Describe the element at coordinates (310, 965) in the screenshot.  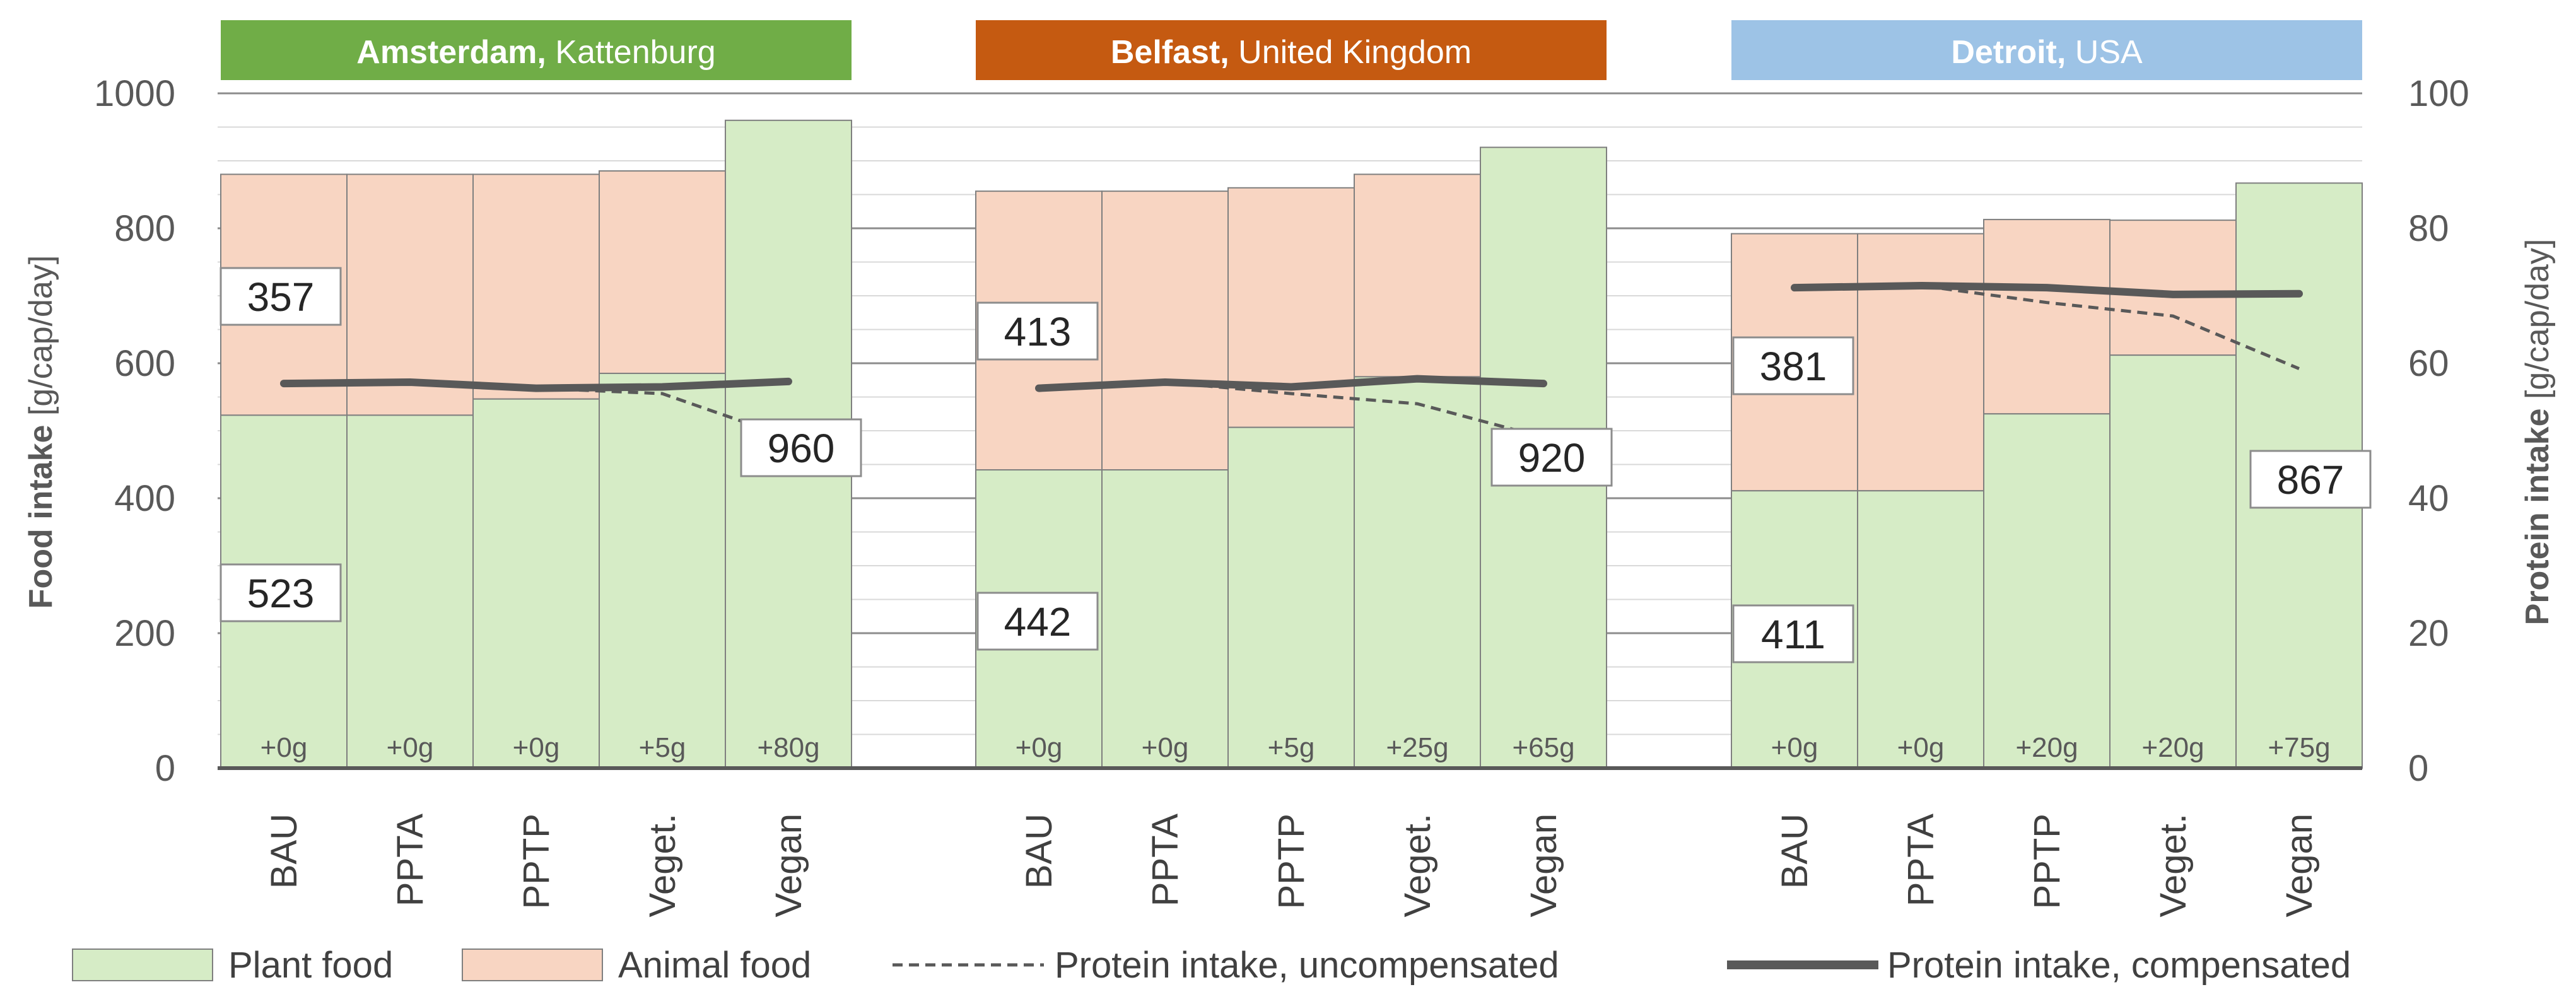
I see `legend-label-plant: Plant food` at that location.